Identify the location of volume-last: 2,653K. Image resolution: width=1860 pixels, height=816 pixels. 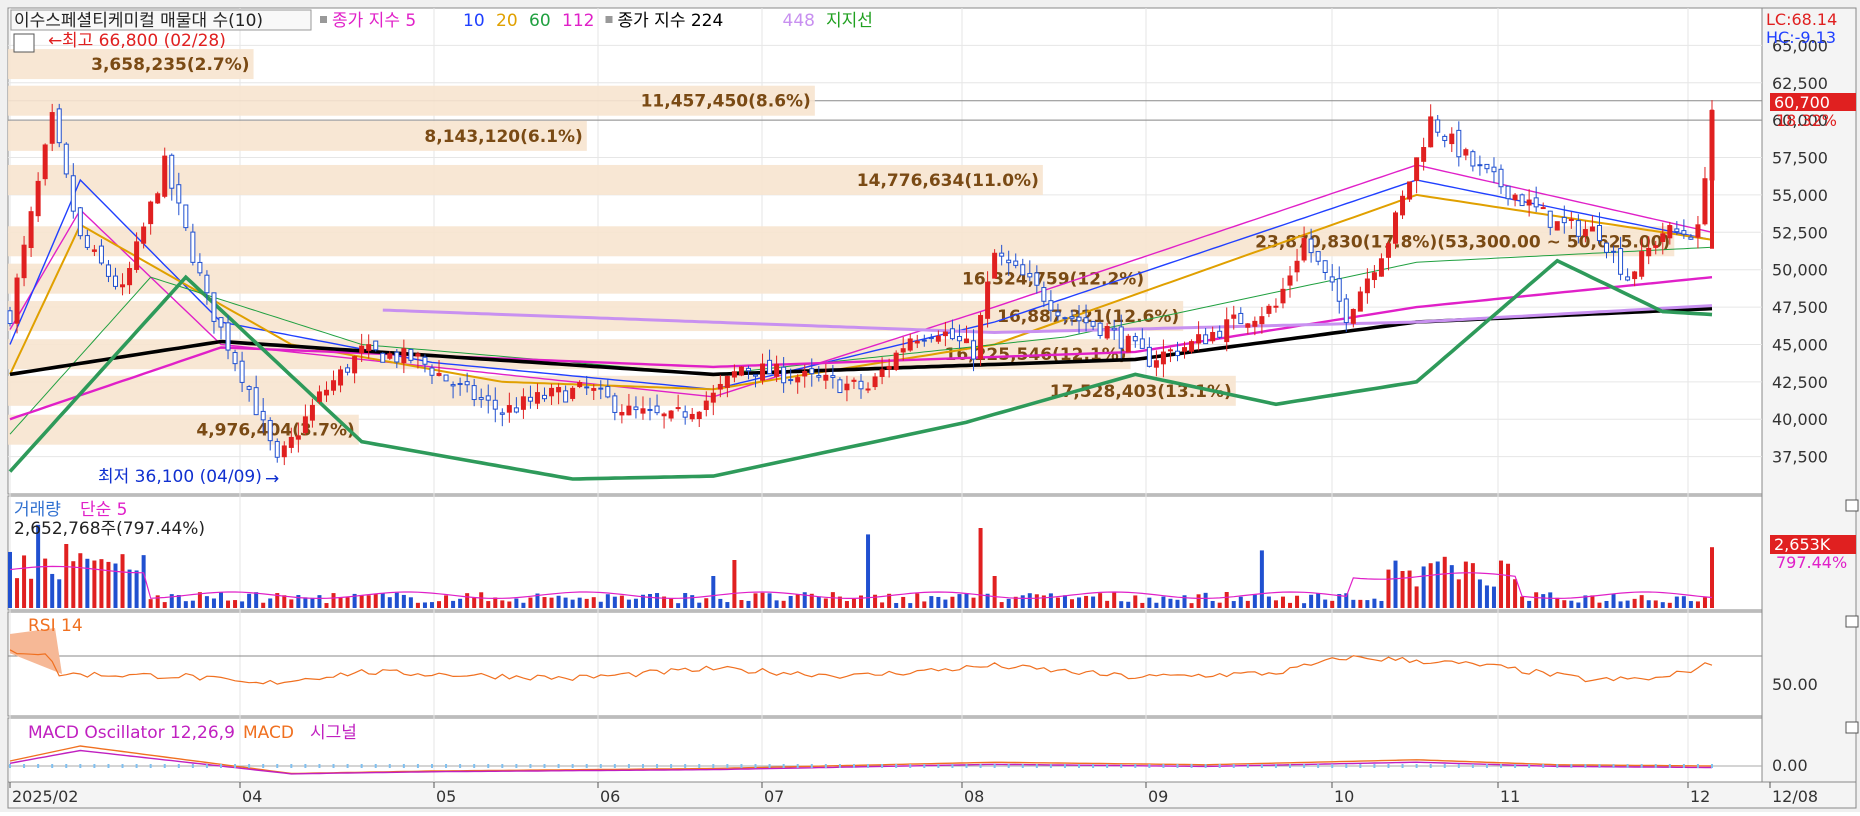
(1802, 544).